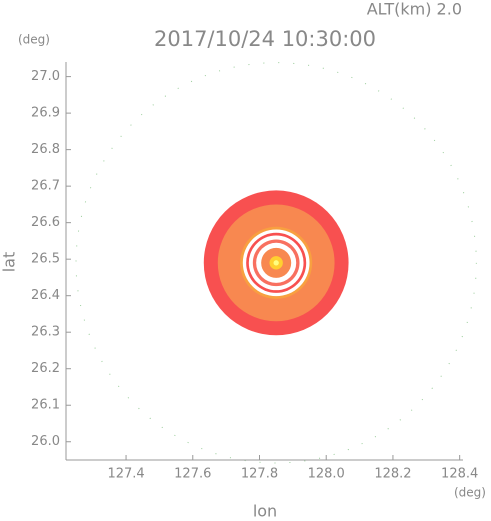  Describe the element at coordinates (45, 76) in the screenshot. I see `y-tick-label: 27.0` at that location.